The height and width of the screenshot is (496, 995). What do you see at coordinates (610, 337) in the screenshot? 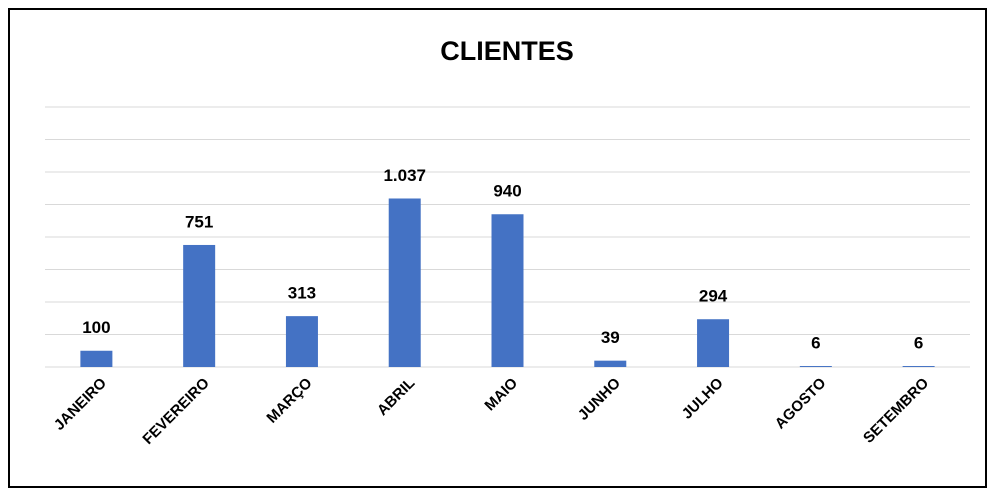
I see `data-label: 39` at bounding box center [610, 337].